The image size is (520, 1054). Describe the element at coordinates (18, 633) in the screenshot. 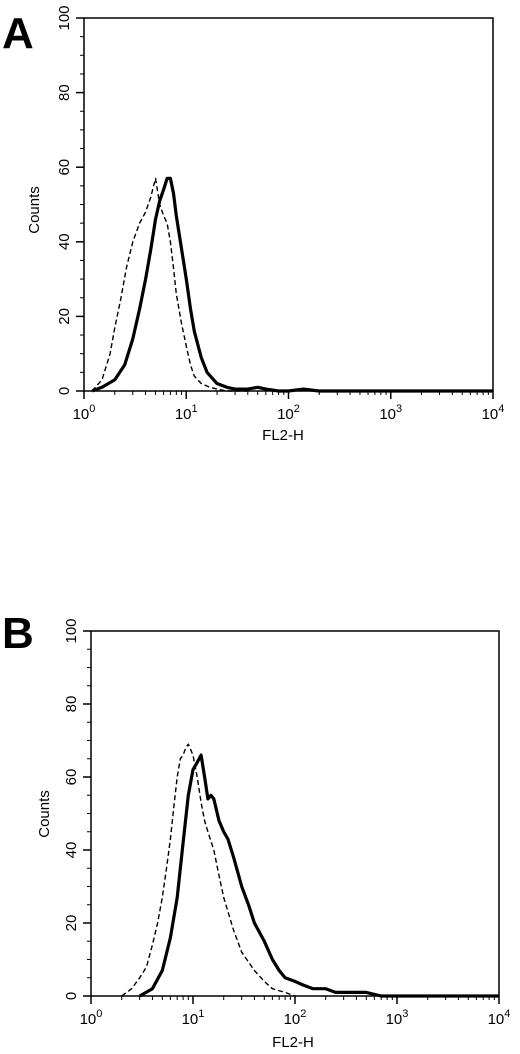

I see `panel-label: B` at that location.